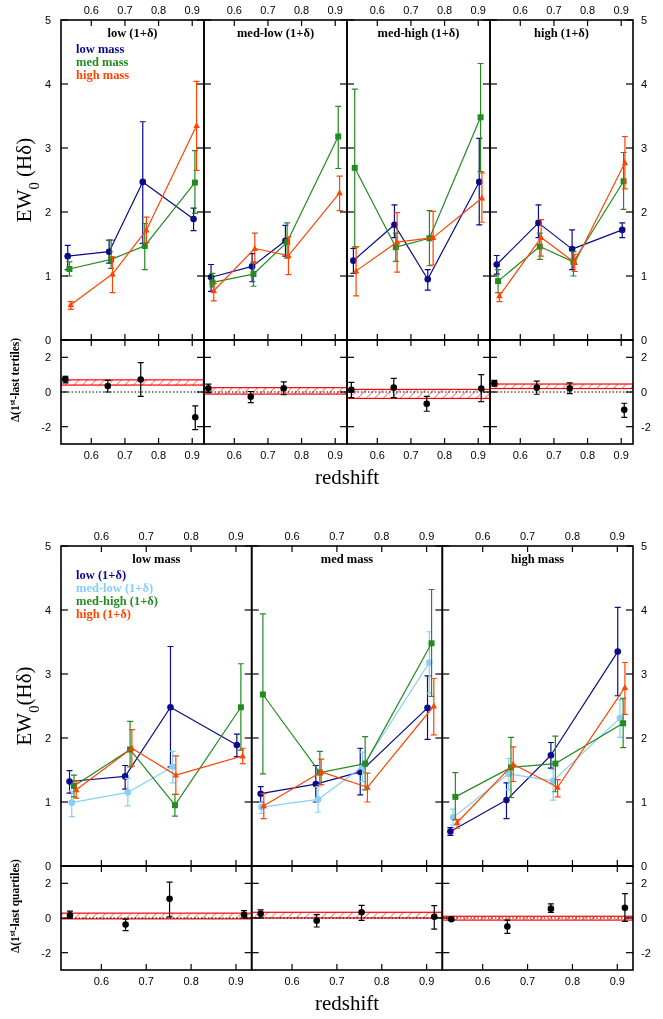 The image size is (663, 1019). What do you see at coordinates (347, 559) in the screenshot?
I see `text: med mass` at bounding box center [347, 559].